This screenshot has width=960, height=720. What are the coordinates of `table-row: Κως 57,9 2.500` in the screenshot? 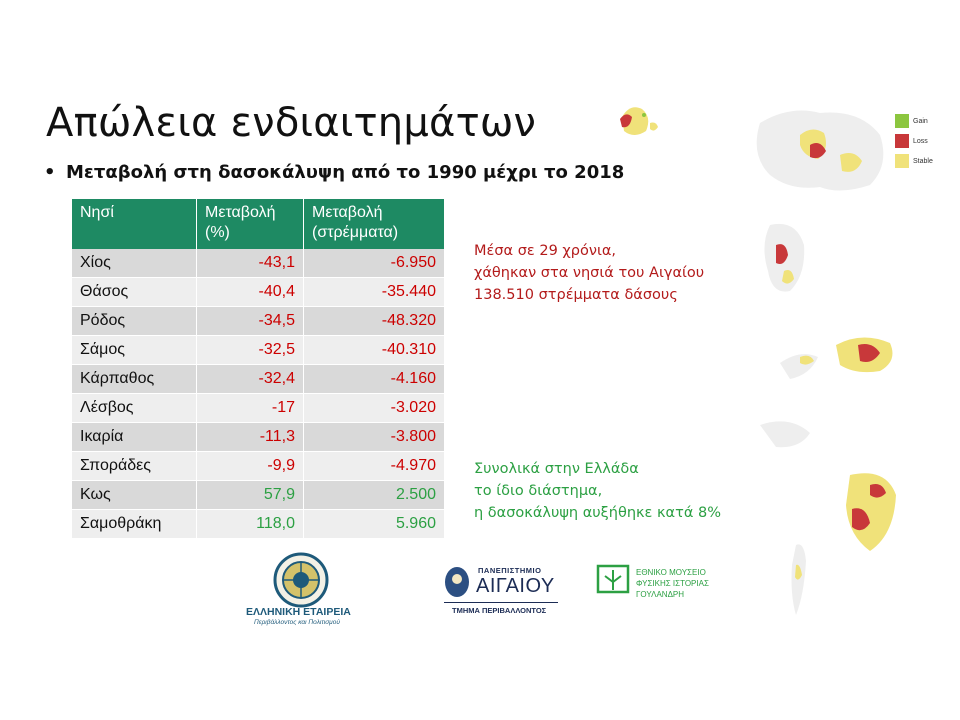 It's located at (258, 495).